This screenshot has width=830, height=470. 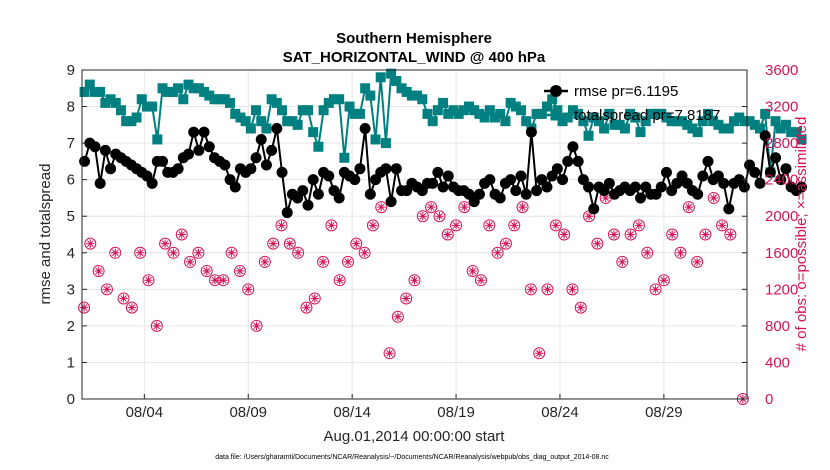 I want to click on legend-rmse-label: rmse pr=6.1195, so click(x=626, y=91).